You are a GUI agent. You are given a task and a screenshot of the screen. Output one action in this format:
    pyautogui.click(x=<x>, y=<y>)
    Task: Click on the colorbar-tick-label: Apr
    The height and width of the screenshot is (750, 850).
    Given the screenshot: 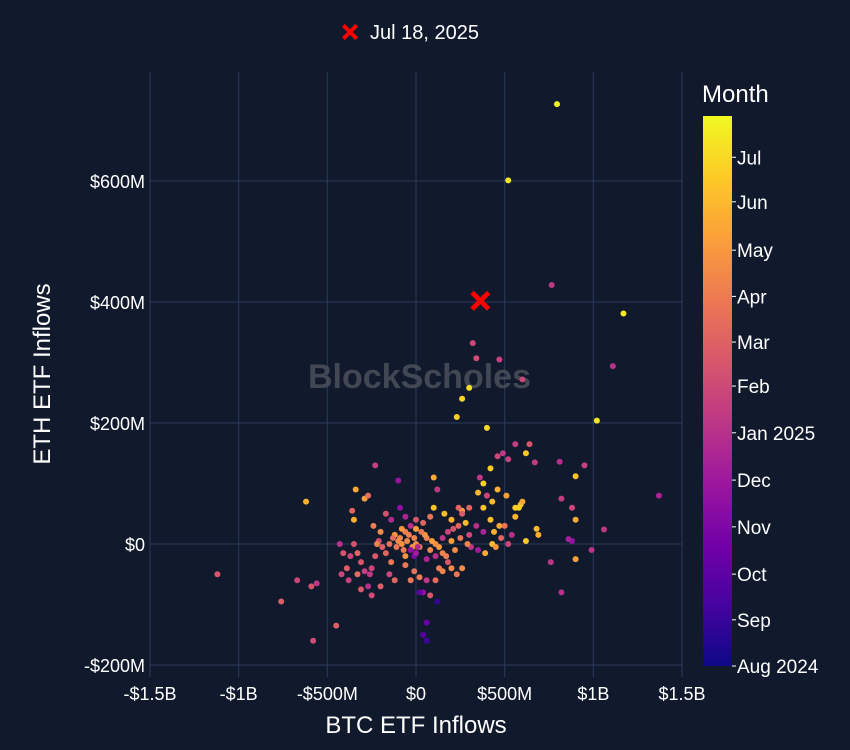 What is the action you would take?
    pyautogui.click(x=752, y=297)
    